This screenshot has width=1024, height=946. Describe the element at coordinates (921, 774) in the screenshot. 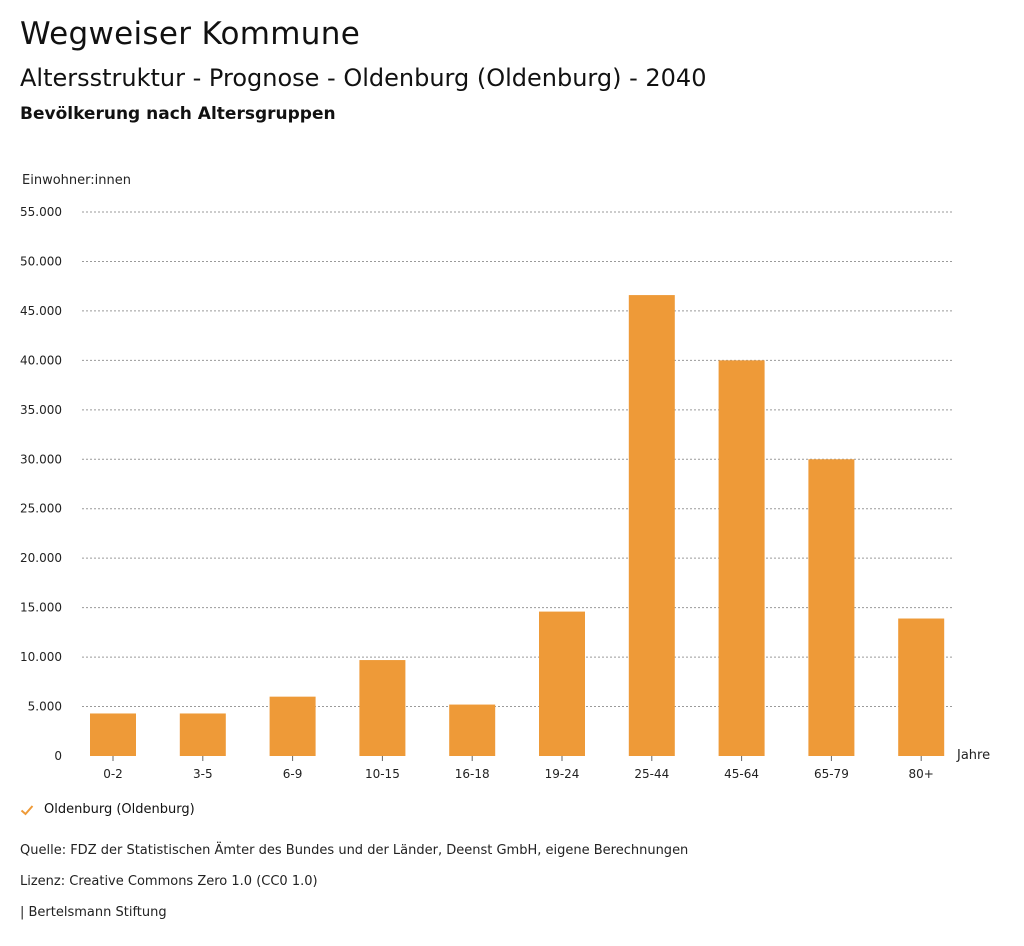

I see `x-tick-label: 80+` at that location.